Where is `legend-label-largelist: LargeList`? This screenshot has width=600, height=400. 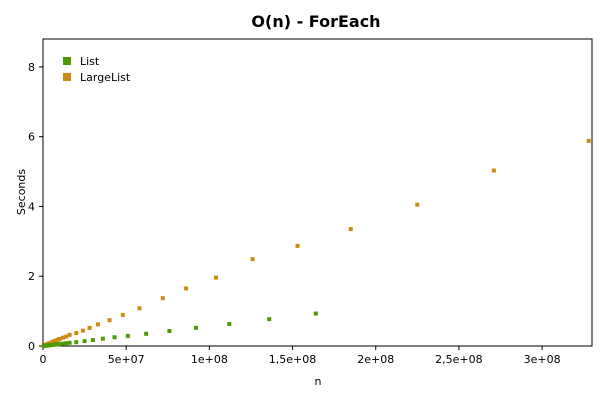
legend-label-largelist: LargeList is located at coordinates (105, 77).